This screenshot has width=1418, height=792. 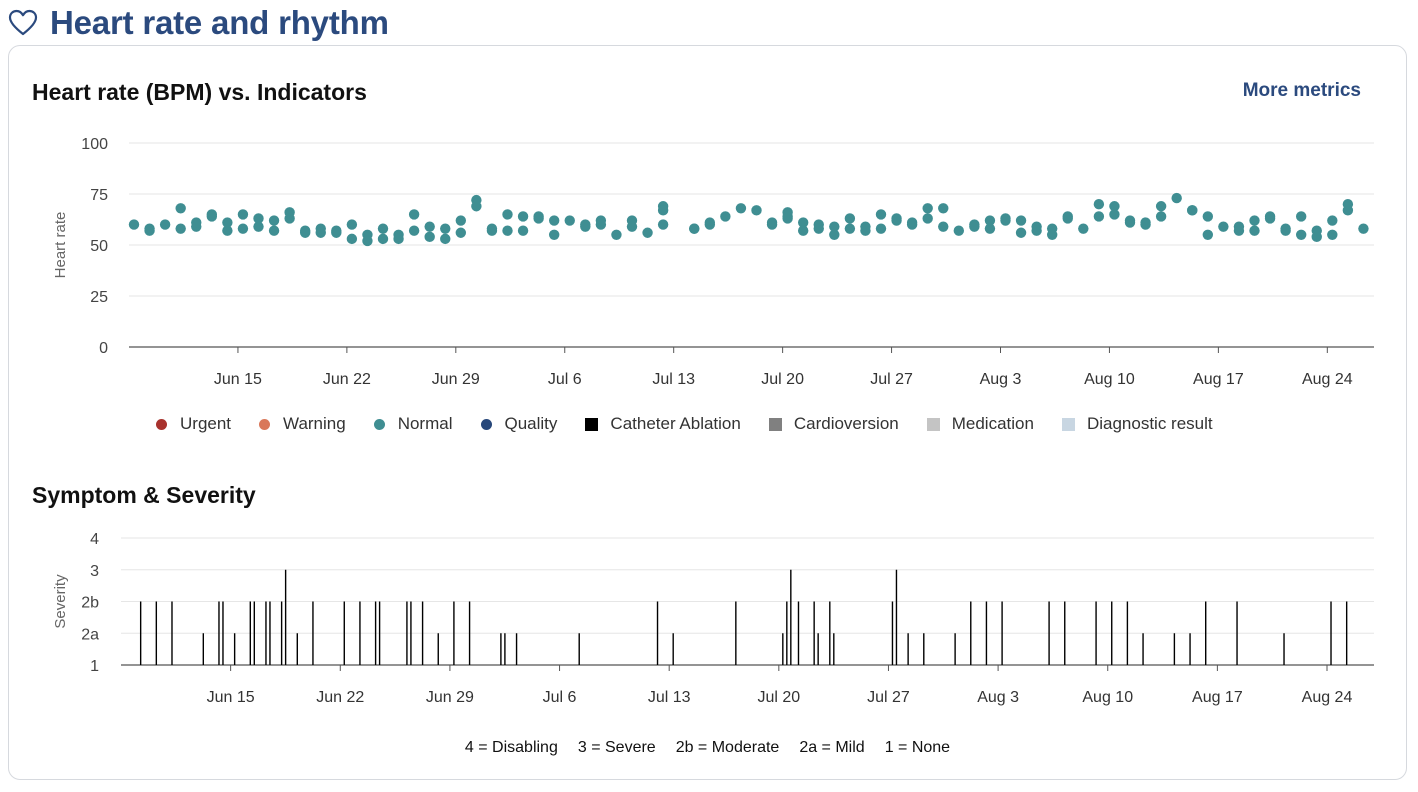 I want to click on legend-item: Diagnostic result, so click(x=1137, y=424).